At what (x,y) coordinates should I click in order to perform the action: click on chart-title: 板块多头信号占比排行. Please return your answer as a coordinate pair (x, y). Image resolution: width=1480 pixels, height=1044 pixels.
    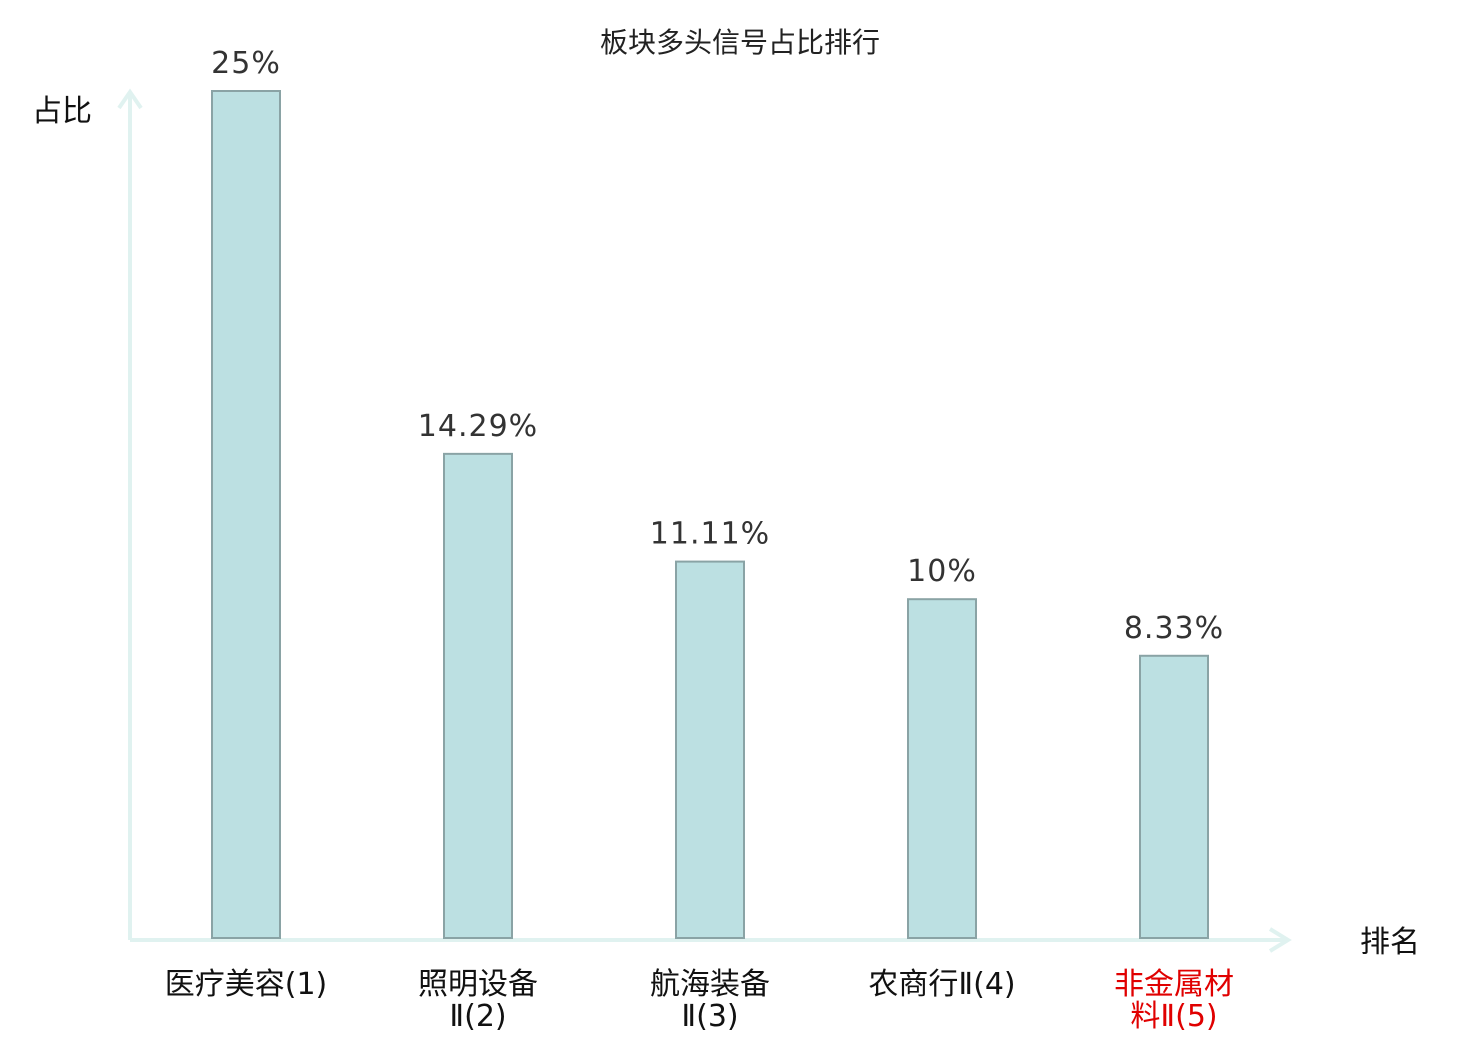
    Looking at the image, I should click on (740, 42).